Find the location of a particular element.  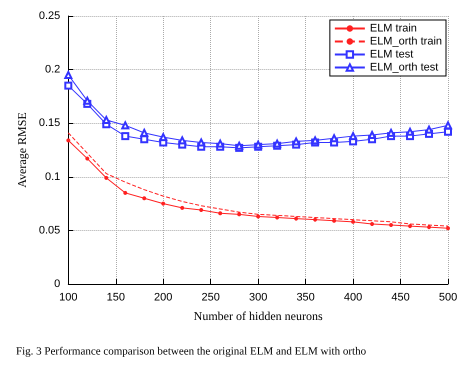

x-tick-label: 500 is located at coordinates (448, 298).